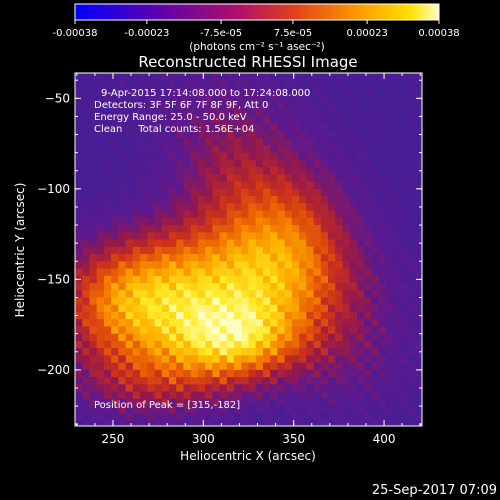 Image resolution: width=500 pixels, height=500 pixels. Describe the element at coordinates (75, 33) in the screenshot. I see `colorbar-tick-label: -0.00038` at that location.